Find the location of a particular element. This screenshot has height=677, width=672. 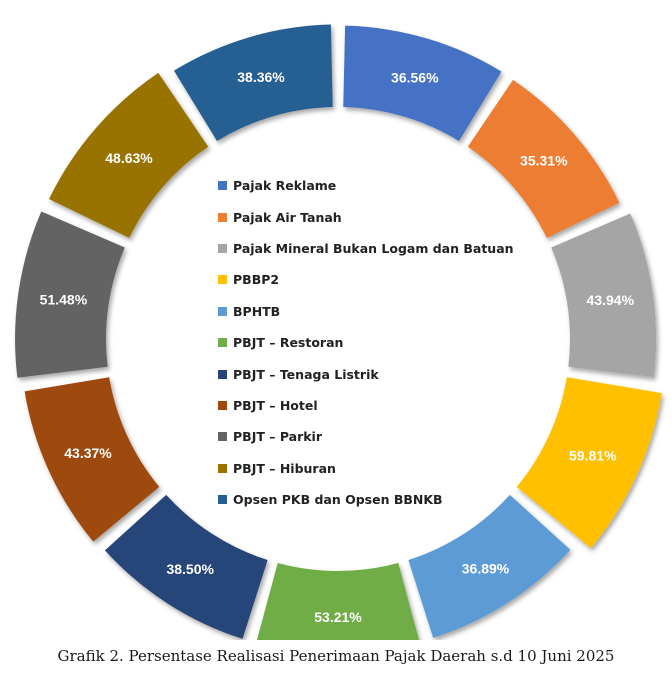

legend-item: PBJT – Restoran is located at coordinates (366, 342).